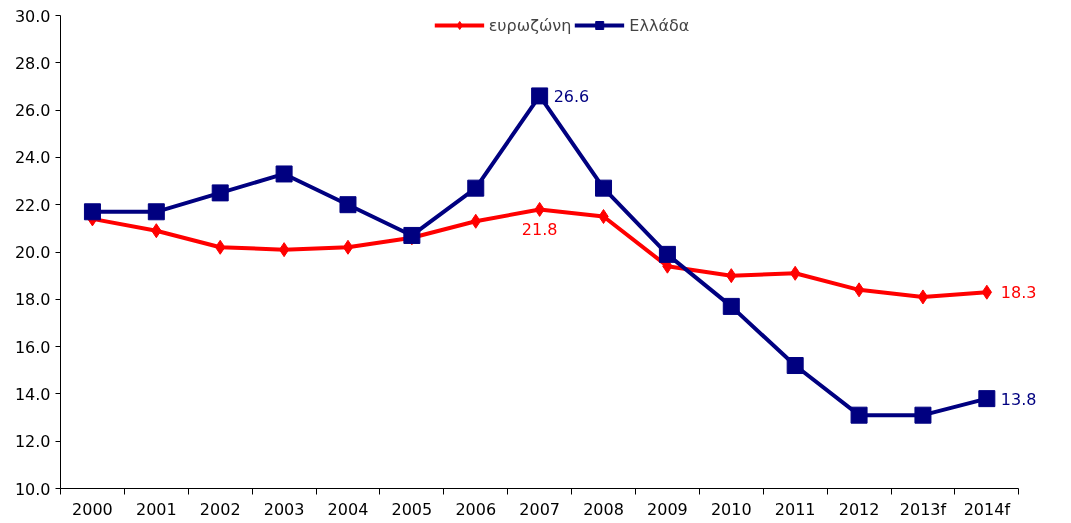 This screenshot has width=1071, height=523. I want to click on y-tick-label: 18.0, so click(32, 300).